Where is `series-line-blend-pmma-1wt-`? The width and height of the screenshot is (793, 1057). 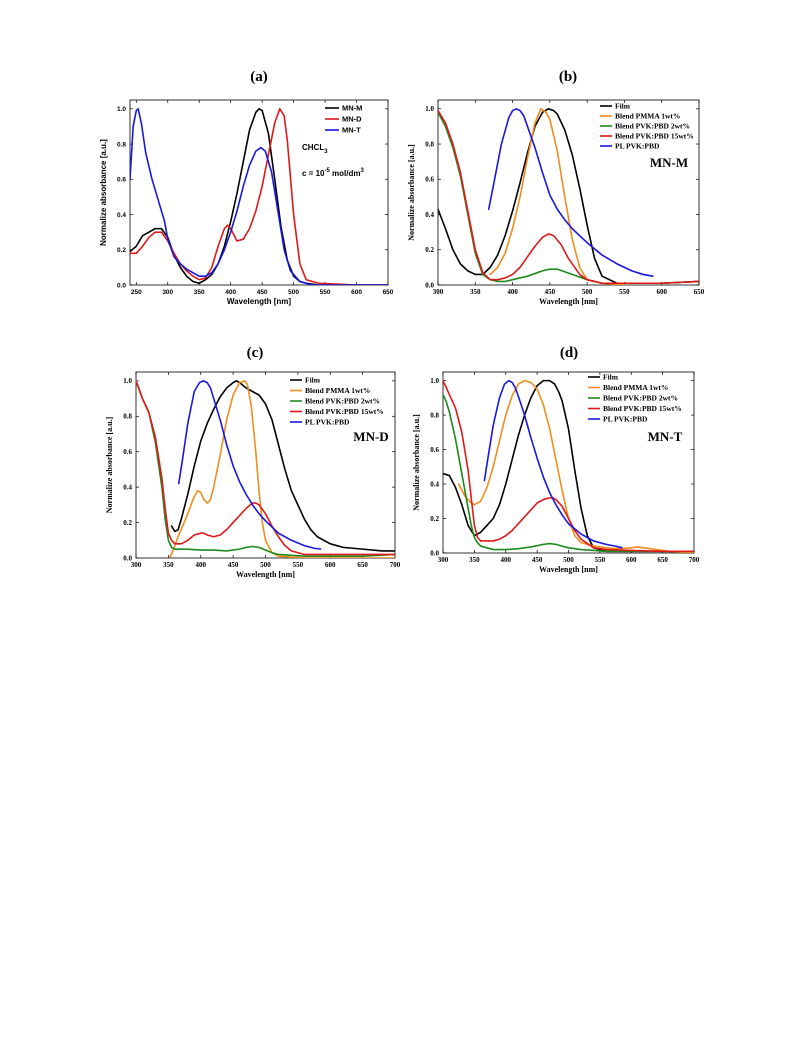 series-line-blend-pmma-1wt- is located at coordinates (557, 196).